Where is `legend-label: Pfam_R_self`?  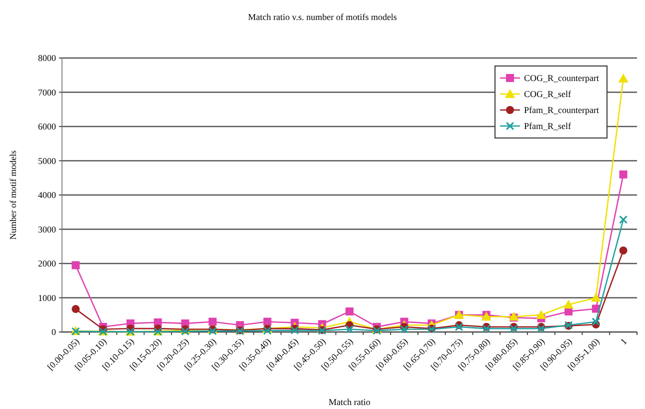
legend-label: Pfam_R_self is located at coordinates (547, 126).